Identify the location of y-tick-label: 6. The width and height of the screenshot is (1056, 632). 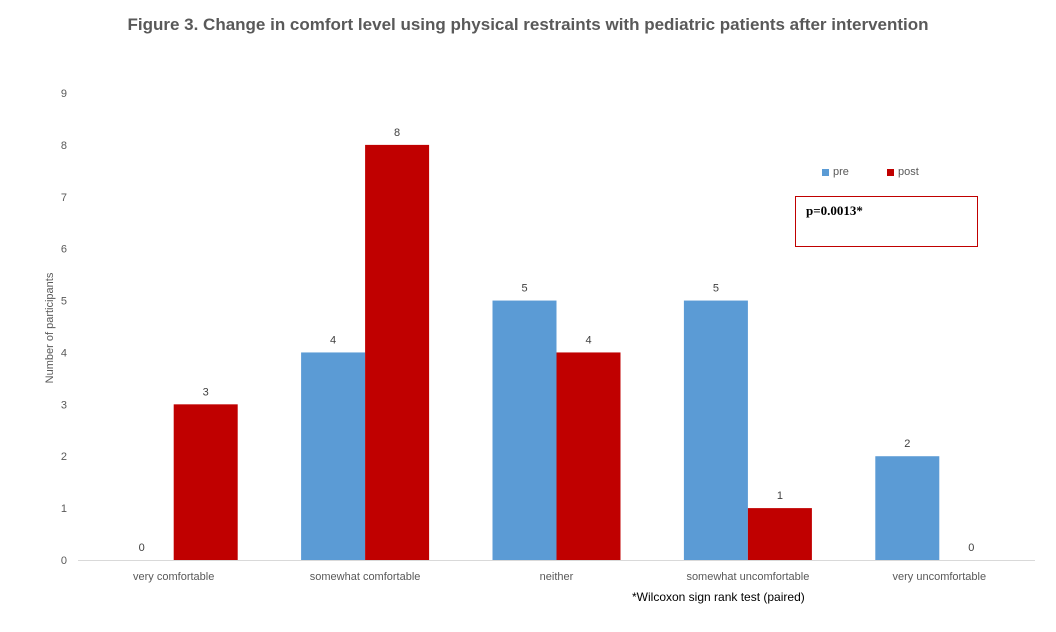
(64, 250).